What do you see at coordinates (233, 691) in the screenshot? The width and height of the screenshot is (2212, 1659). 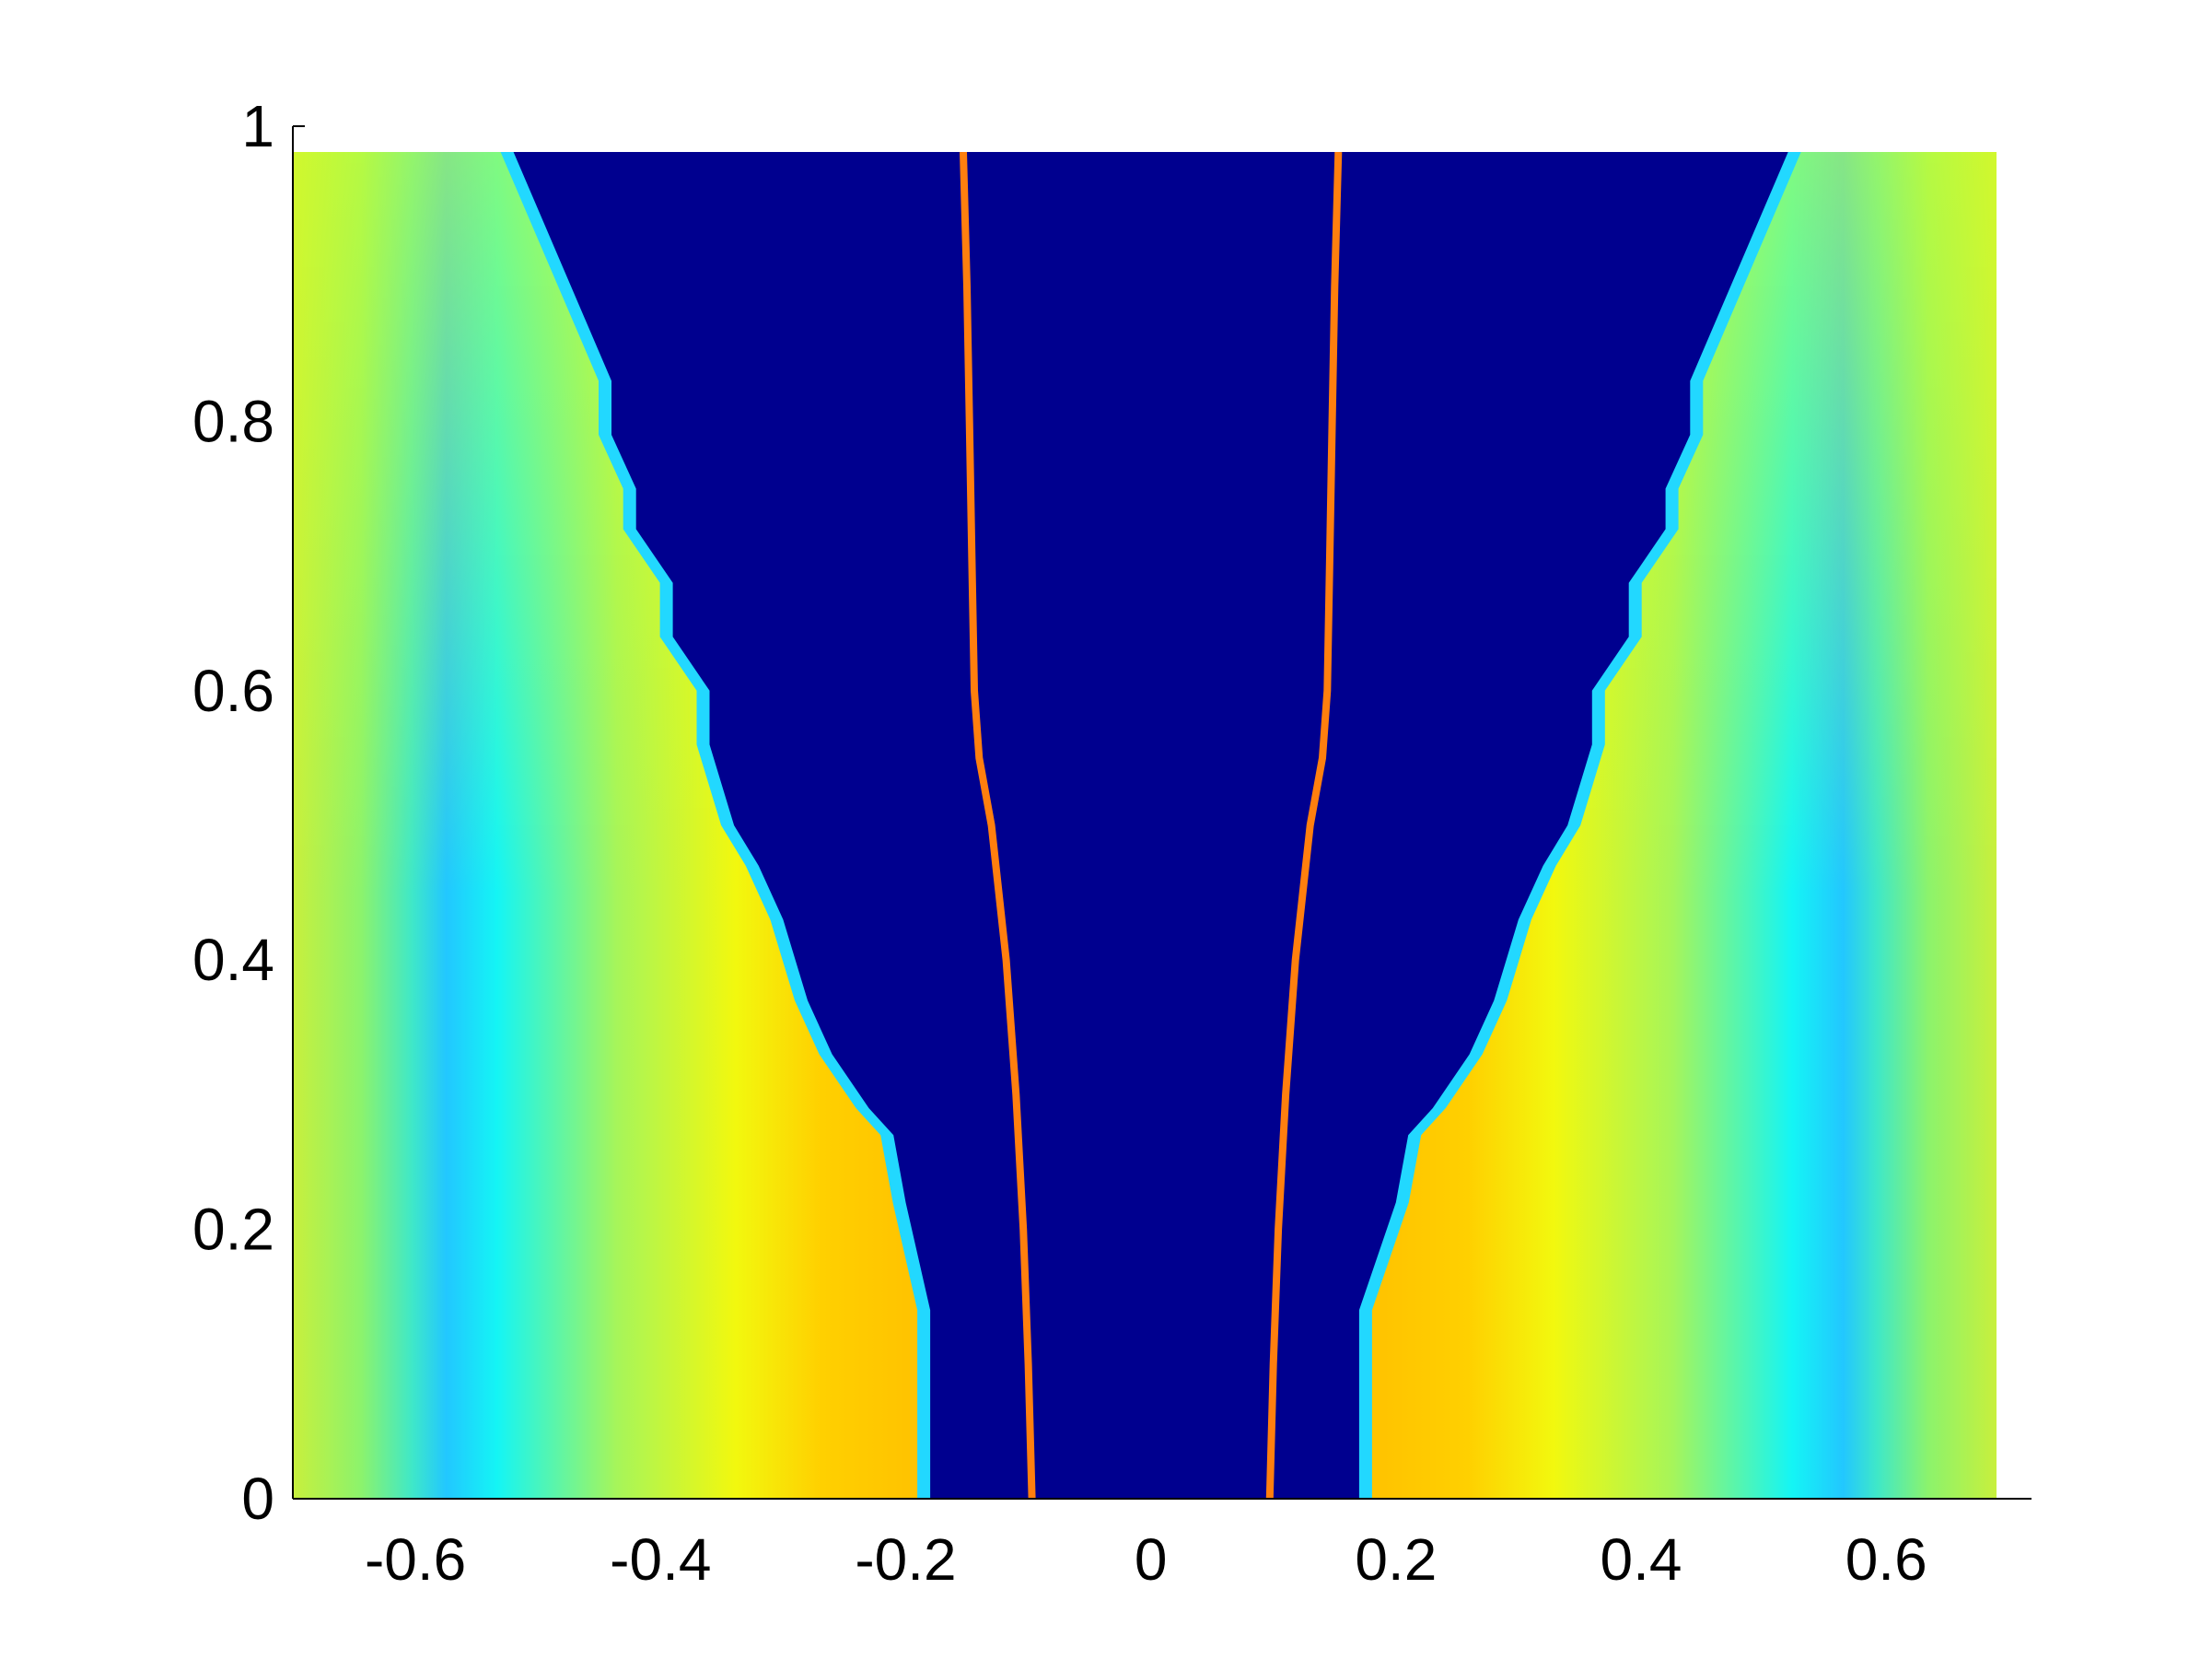 I see `y-tick-label: 0.6` at bounding box center [233, 691].